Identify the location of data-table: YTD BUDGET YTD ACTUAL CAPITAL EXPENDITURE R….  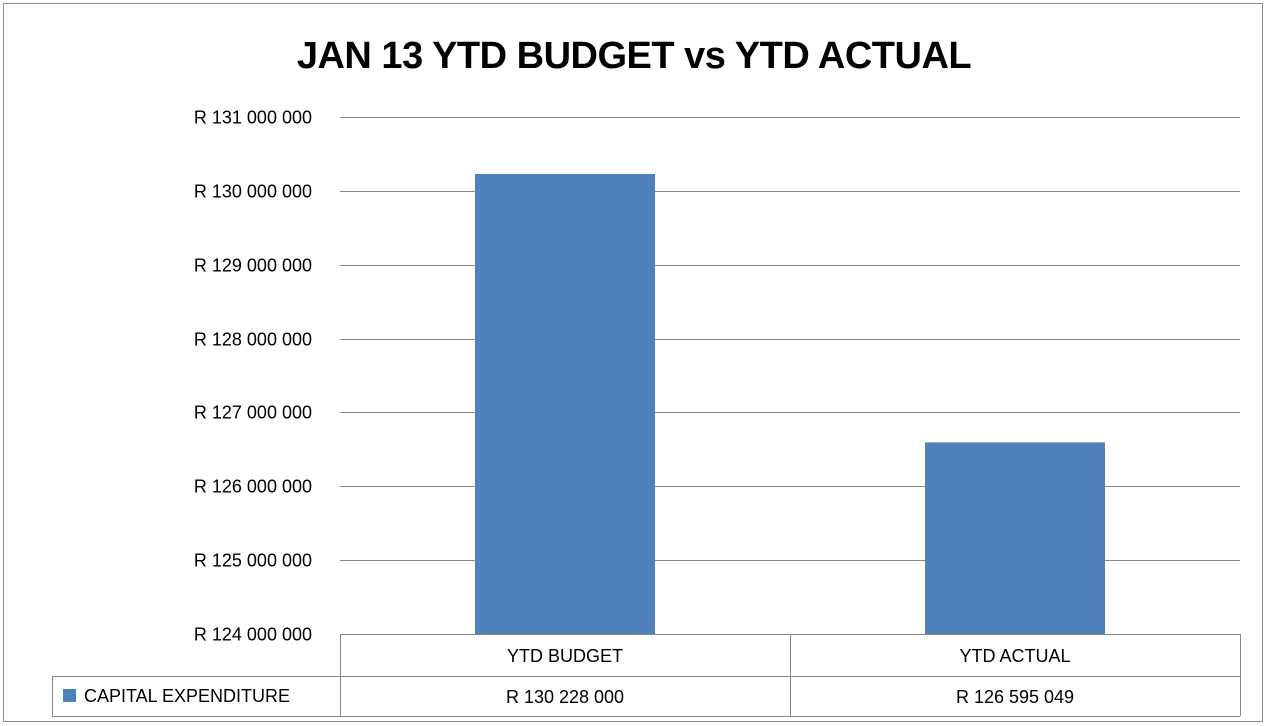
(646, 675).